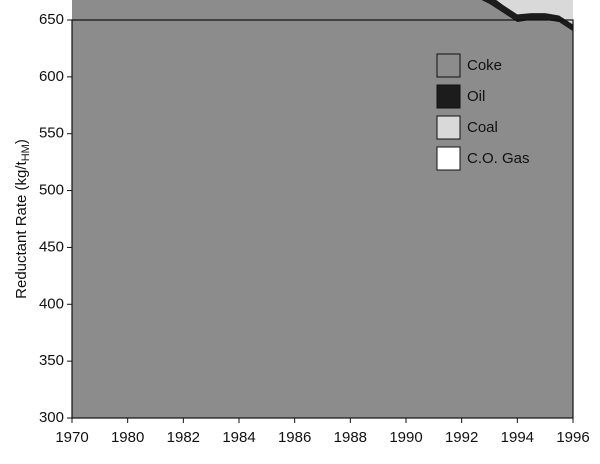 The image size is (600, 464). Describe the element at coordinates (294, 437) in the screenshot. I see `x-tick-label: 1986` at that location.